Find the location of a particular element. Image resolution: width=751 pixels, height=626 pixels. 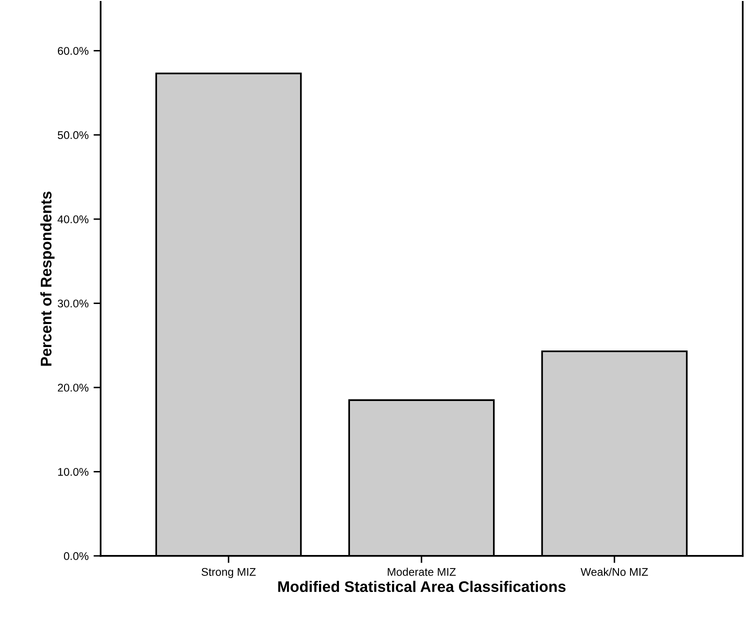

y-tick-label: 0.0% is located at coordinates (76, 556).